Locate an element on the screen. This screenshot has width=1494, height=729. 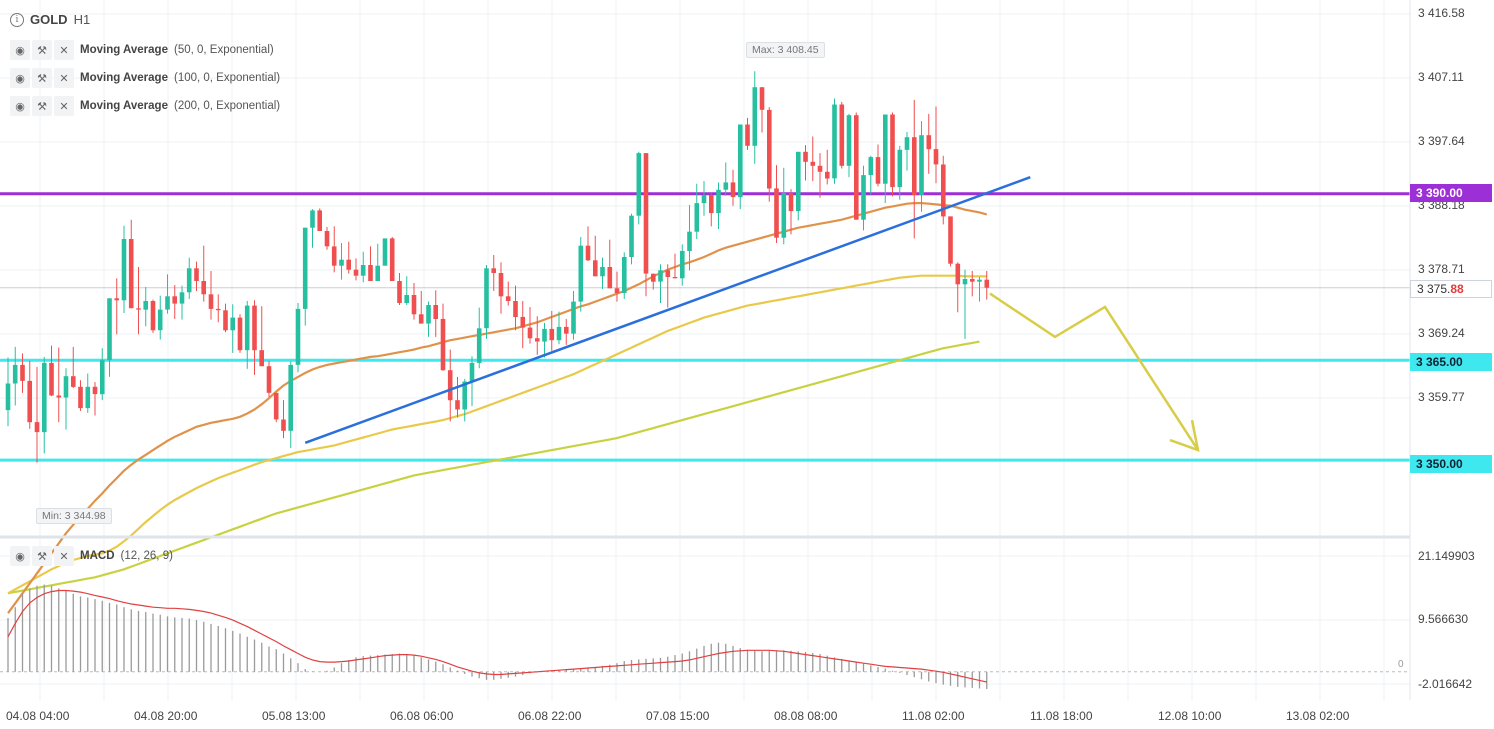
info-icon: i is located at coordinates (17, 19).